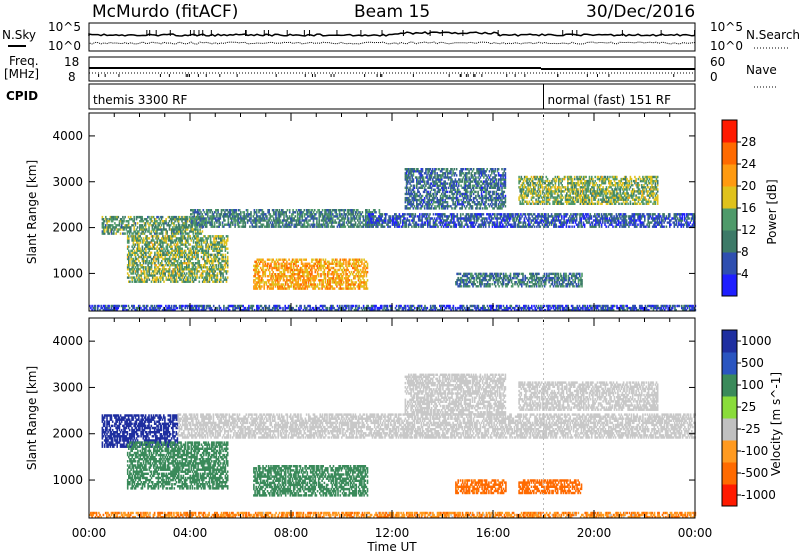 Image resolution: width=800 pixels, height=554 pixels. Describe the element at coordinates (392, 34) in the screenshot. I see `nsky-line` at that location.